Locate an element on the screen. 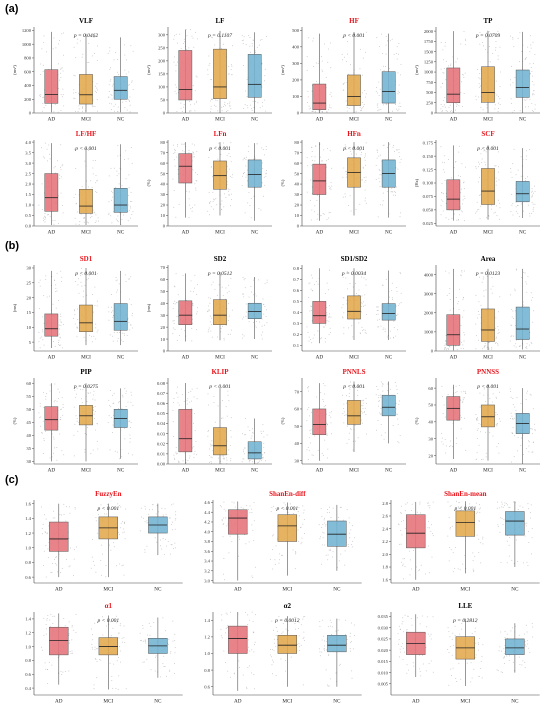 Image resolution: width=550 pixels, height=712 pixels. y-tick-label: 150 is located at coordinates (162, 74).